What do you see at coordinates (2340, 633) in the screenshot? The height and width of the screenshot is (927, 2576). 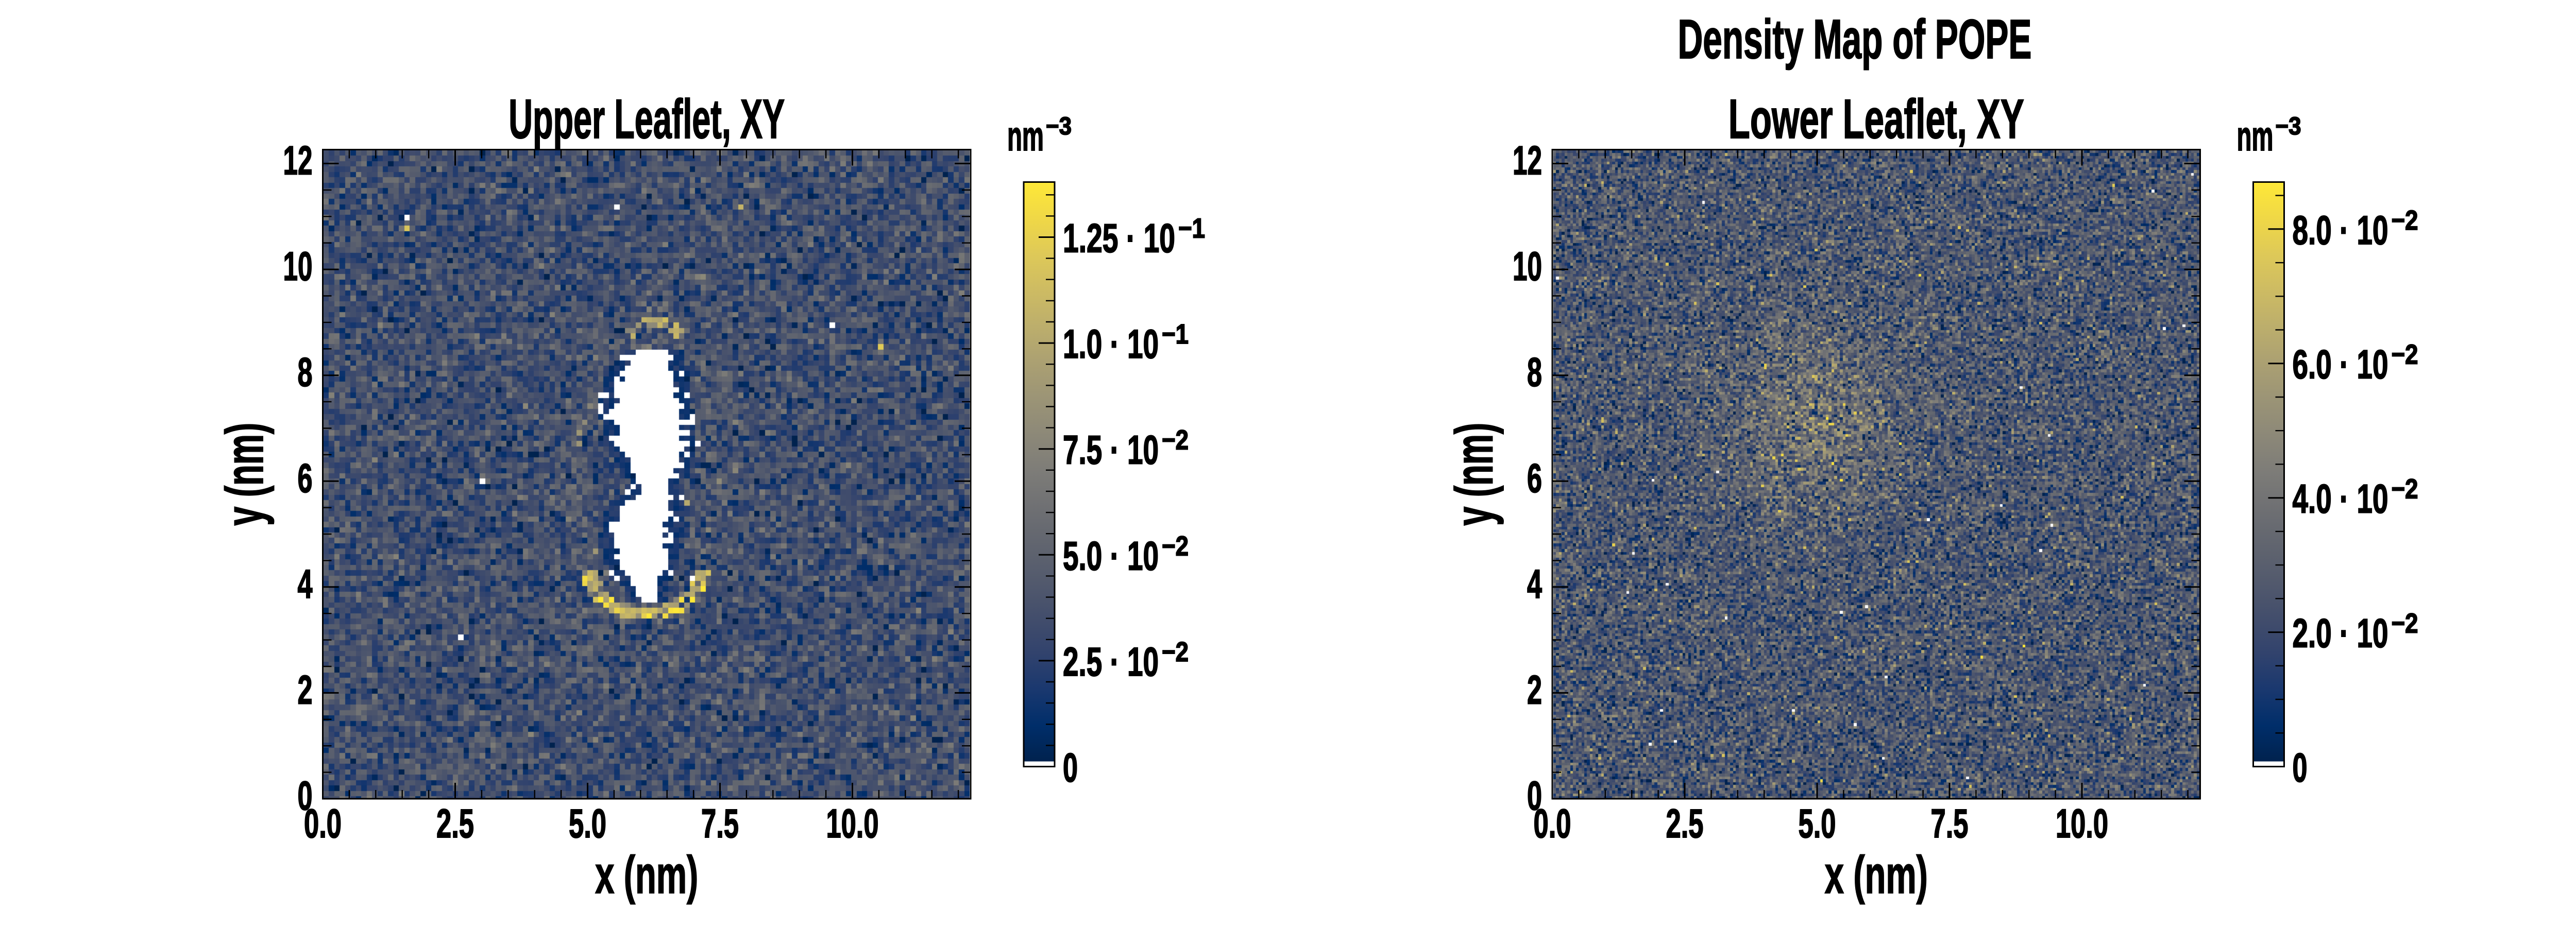 I see `svg-text: 2.0 · 10` at bounding box center [2340, 633].